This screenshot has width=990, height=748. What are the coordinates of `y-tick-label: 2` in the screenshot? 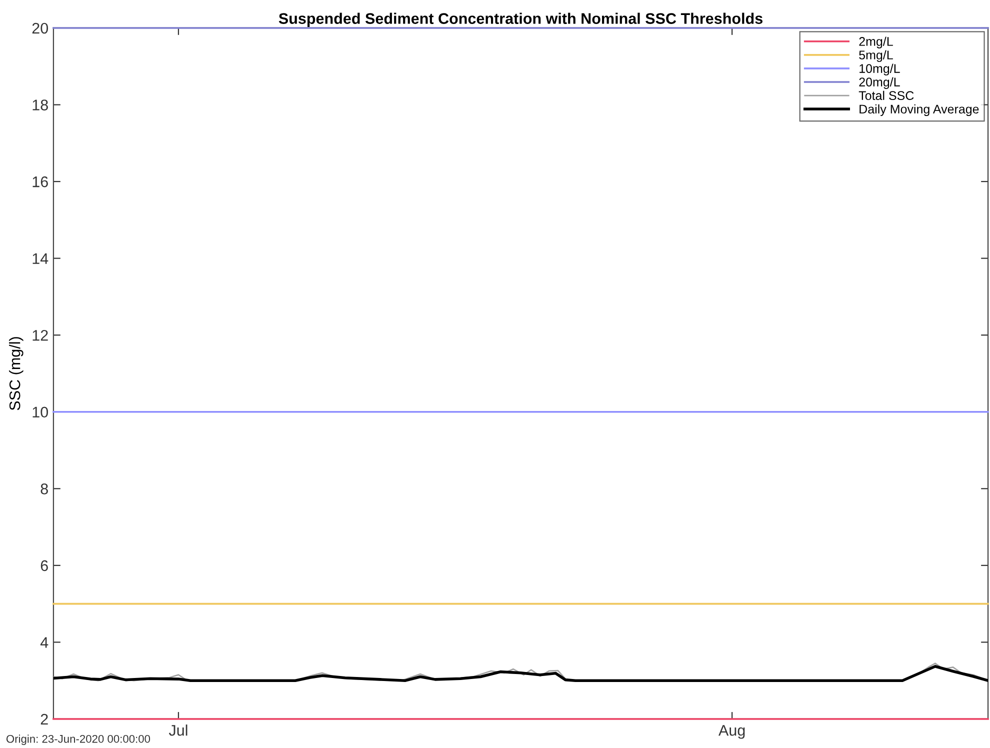 It's located at (44, 719).